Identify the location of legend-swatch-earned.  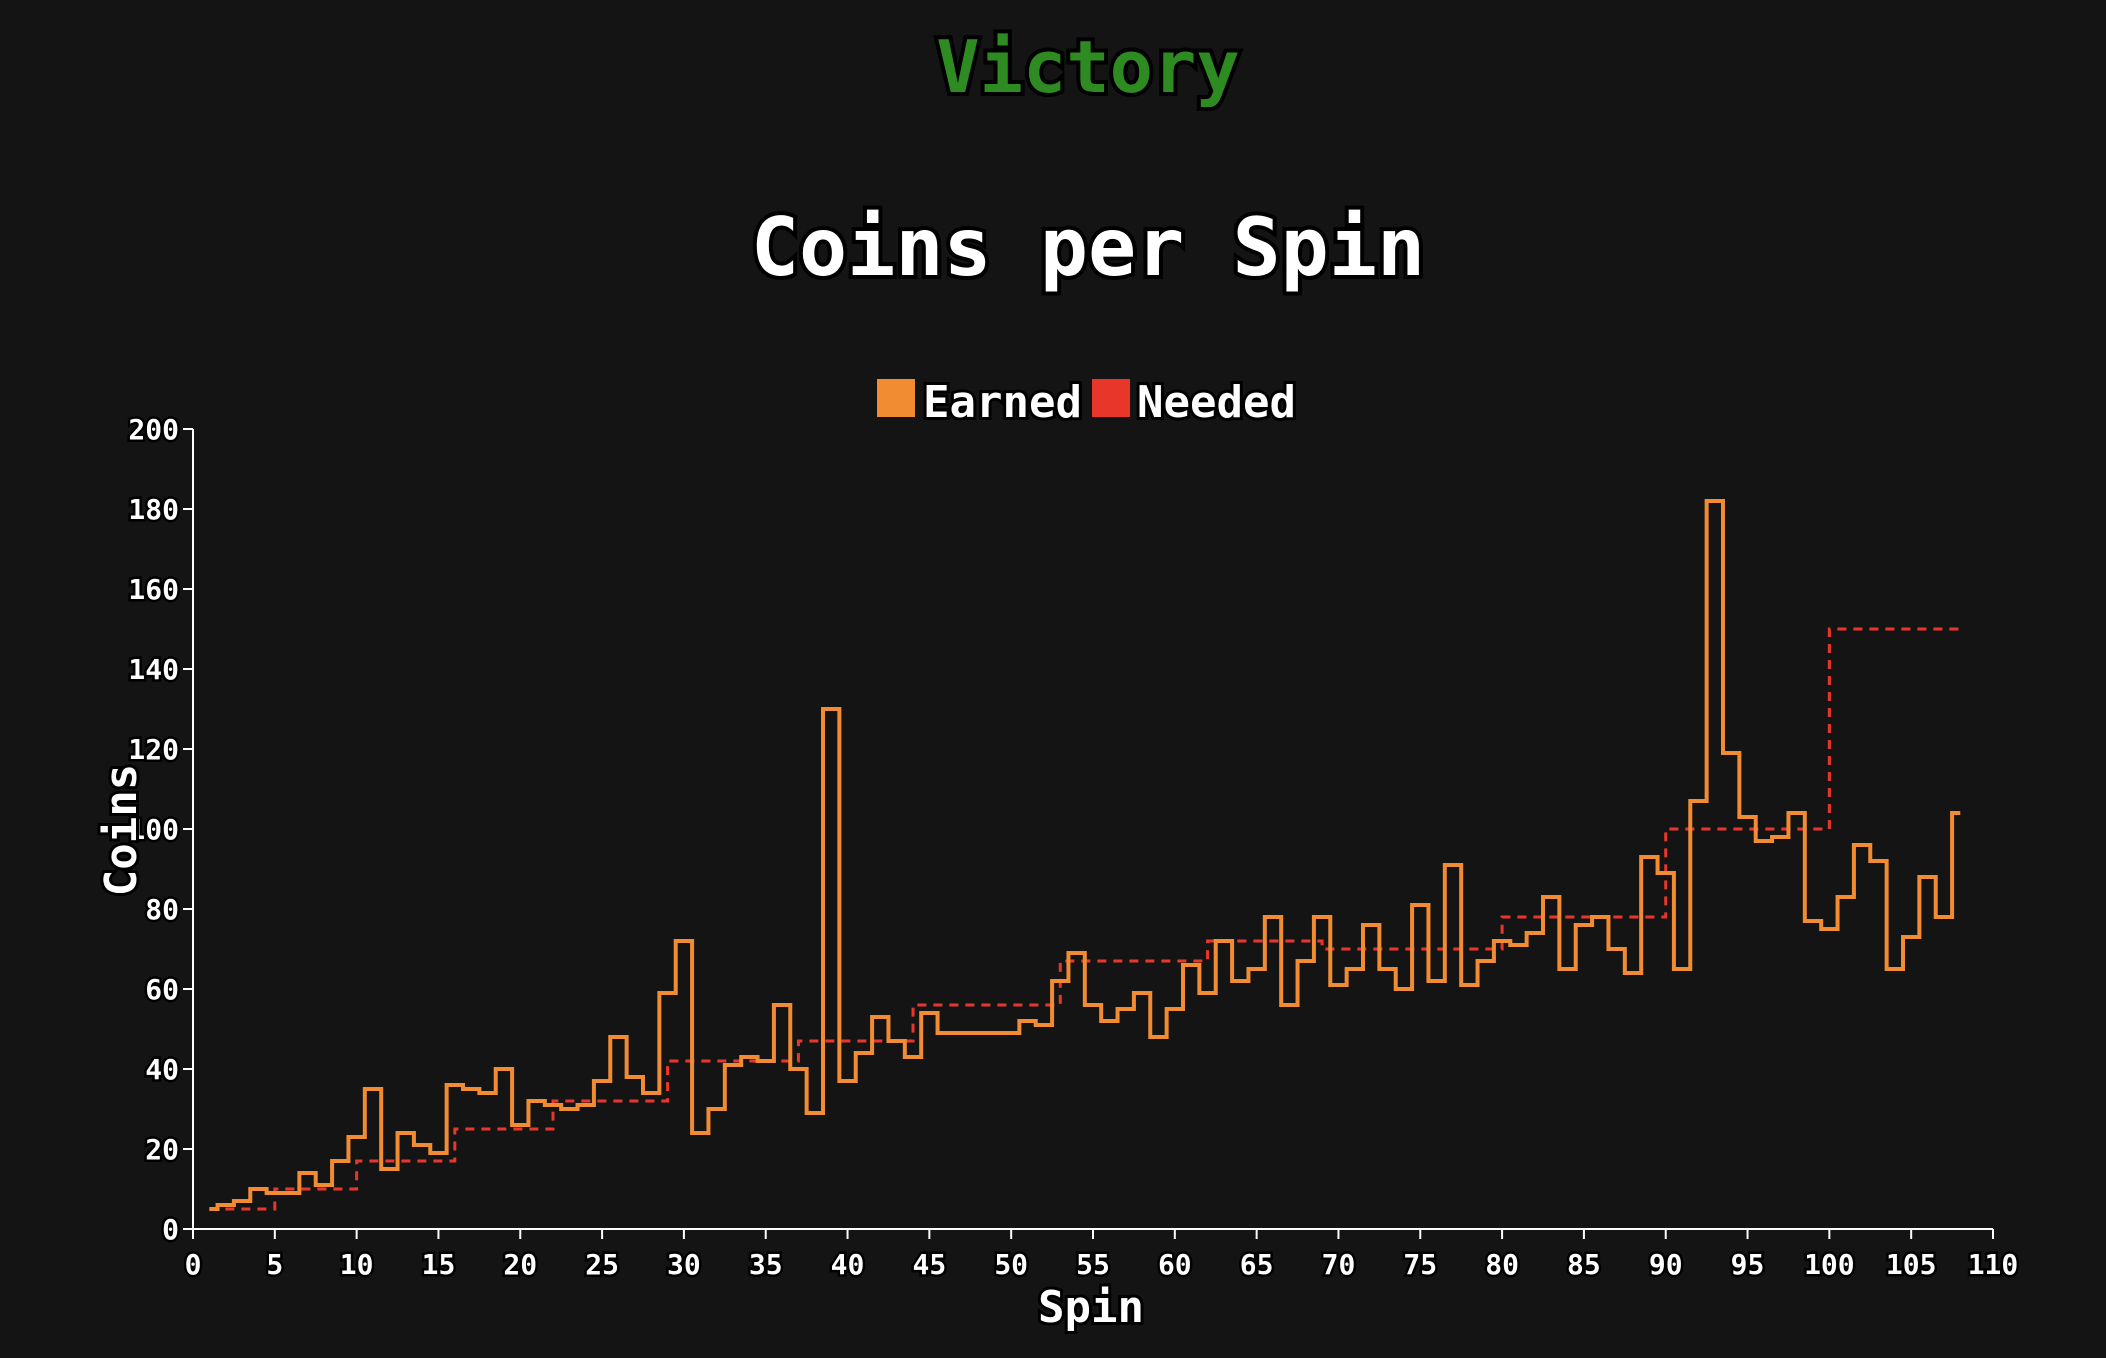
(896, 398).